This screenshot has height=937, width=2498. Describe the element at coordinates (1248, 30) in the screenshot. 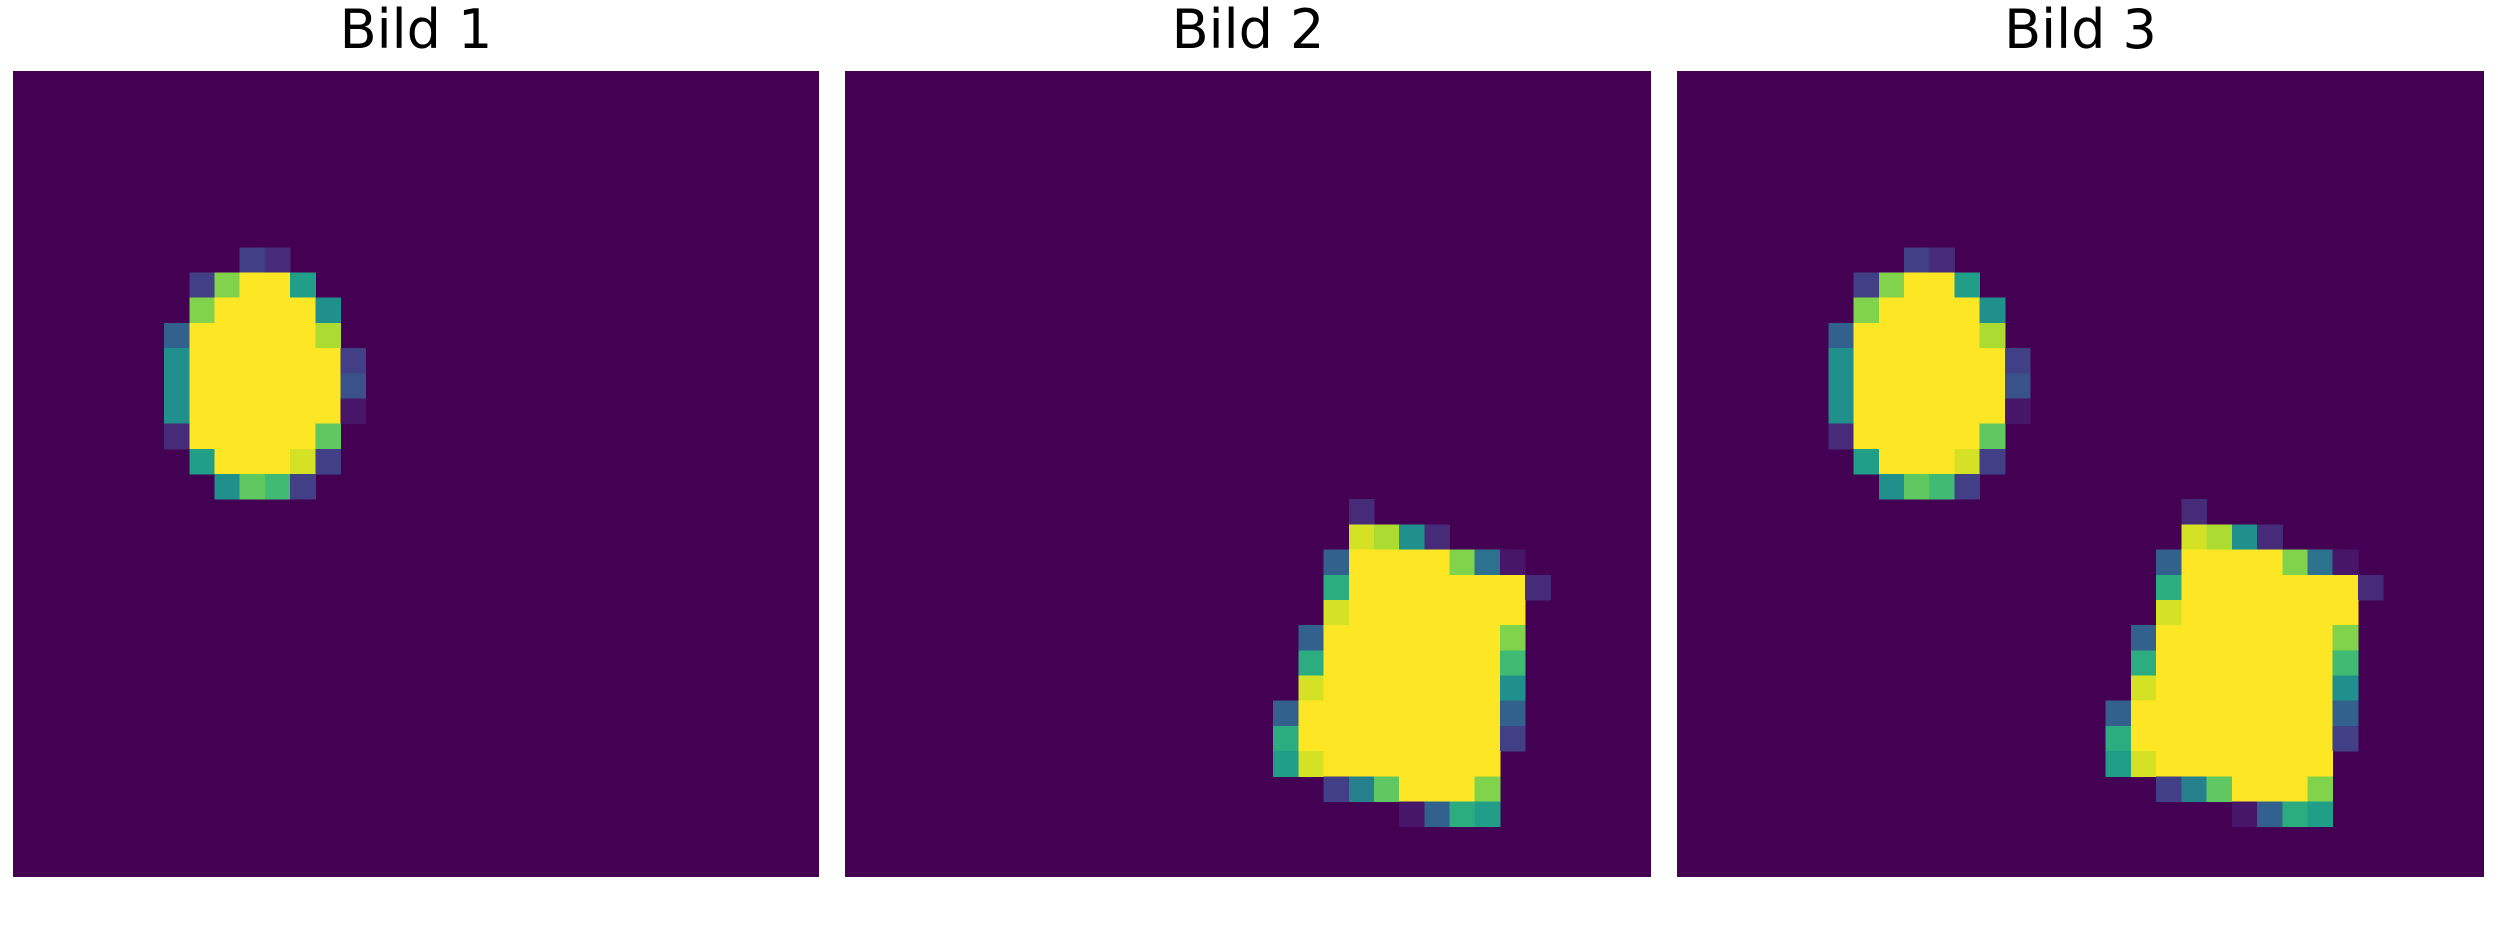

I see `panel-title-2: Bild 2` at that location.